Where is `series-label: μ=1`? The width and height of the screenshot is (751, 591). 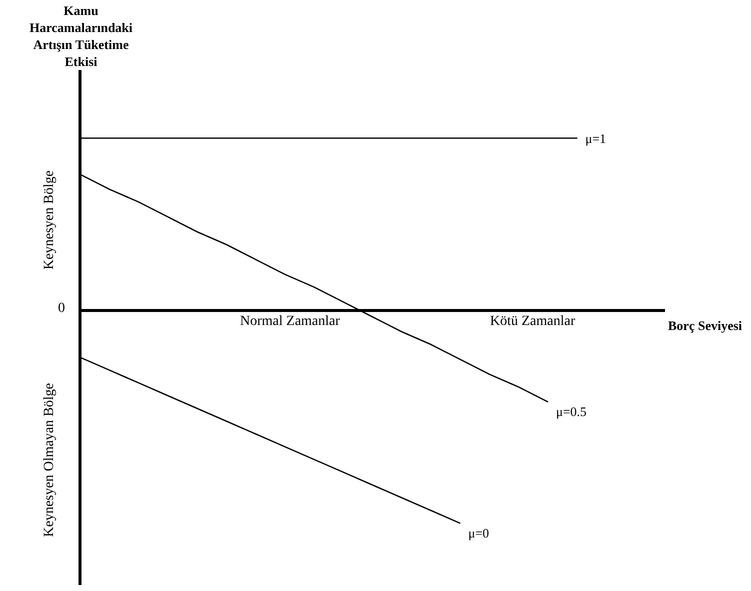 series-label: μ=1 is located at coordinates (595, 138).